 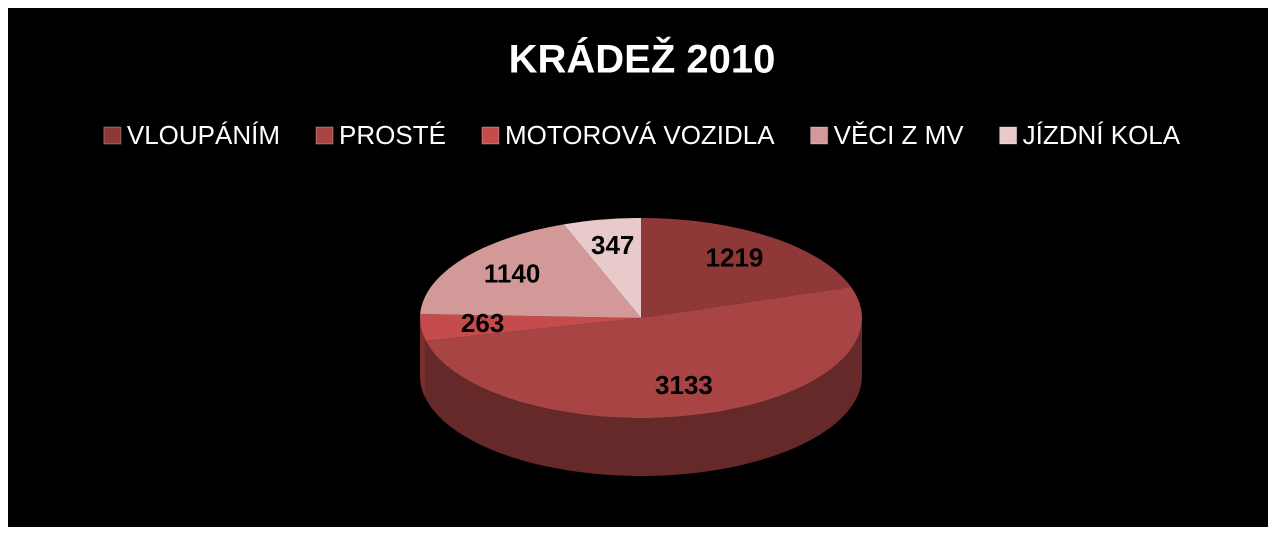 What do you see at coordinates (203, 135) in the screenshot?
I see `legend-label: VLOUPÁNÍM` at bounding box center [203, 135].